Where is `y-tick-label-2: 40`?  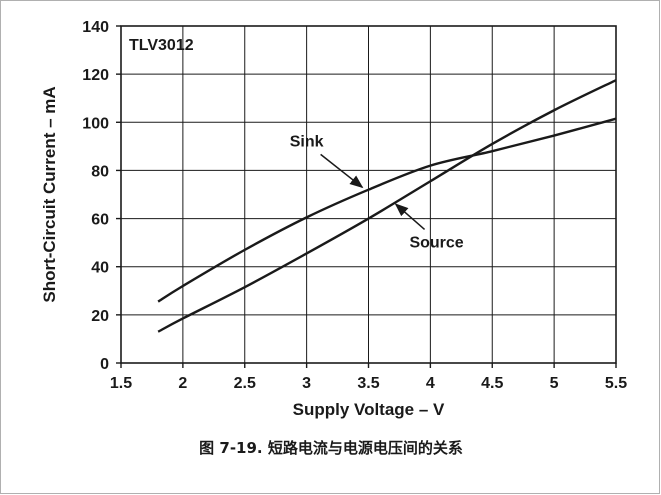 y-tick-label-2: 40 is located at coordinates (100, 268).